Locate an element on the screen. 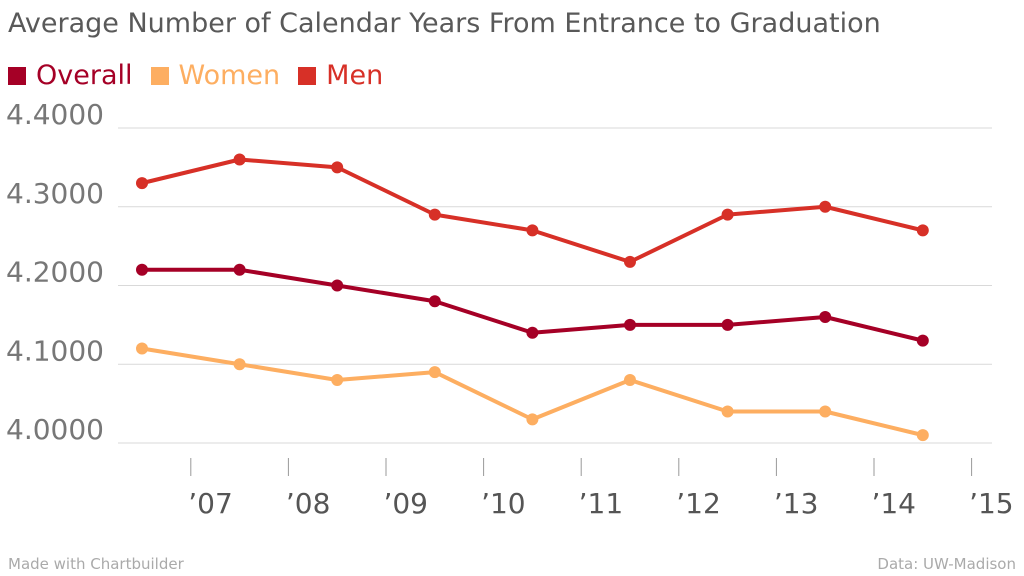  legend-item-women: Women is located at coordinates (215, 75).